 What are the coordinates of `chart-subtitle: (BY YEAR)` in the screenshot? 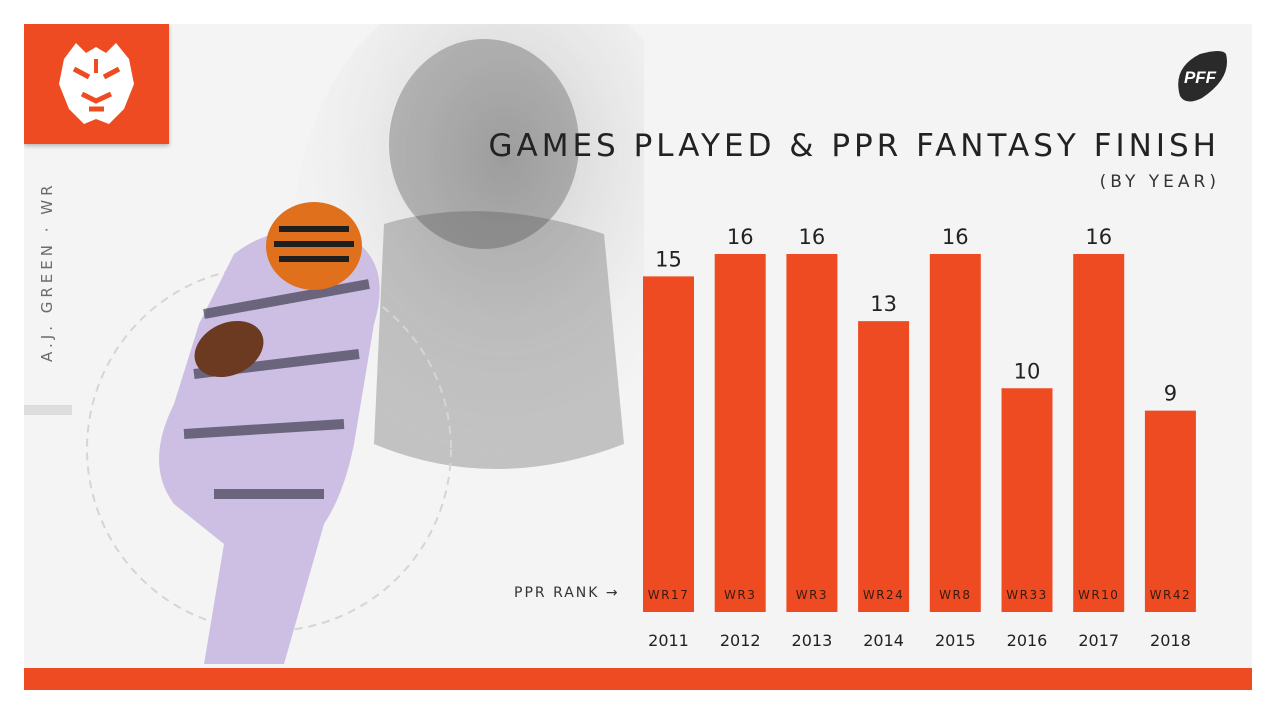 It's located at (1159, 182).